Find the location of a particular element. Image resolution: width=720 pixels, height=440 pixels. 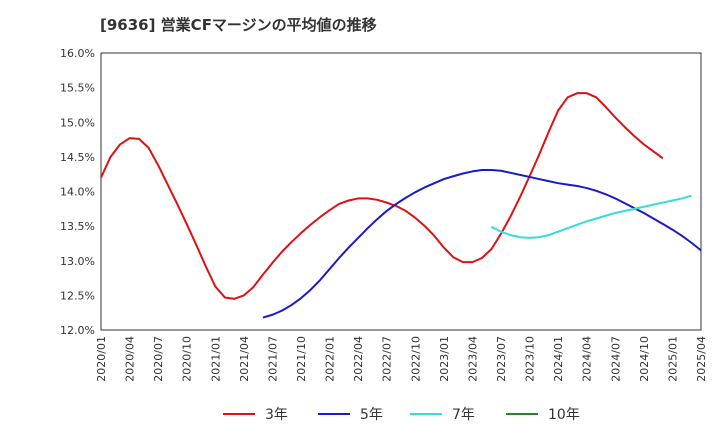

x-tick-label: 2024/07 is located at coordinates (615, 359).